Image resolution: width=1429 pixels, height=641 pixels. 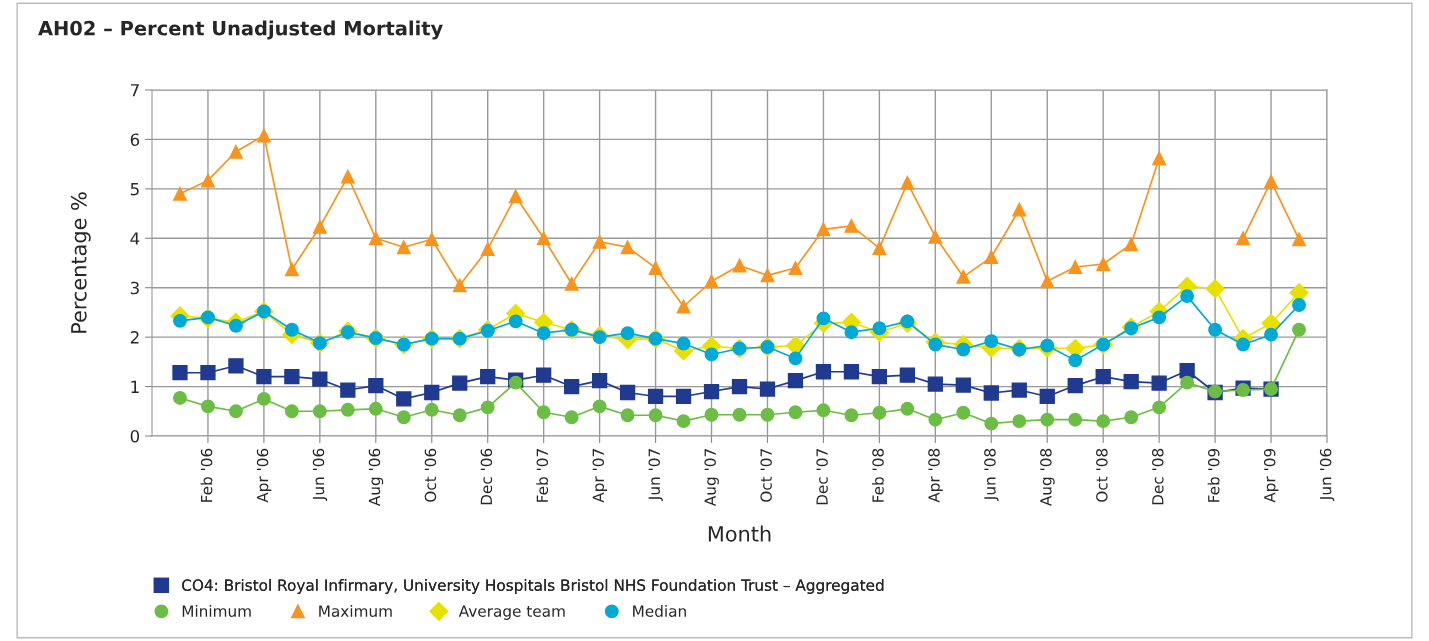 What do you see at coordinates (600, 476) in the screenshot?
I see `x-tick-label: Apr '07` at bounding box center [600, 476].